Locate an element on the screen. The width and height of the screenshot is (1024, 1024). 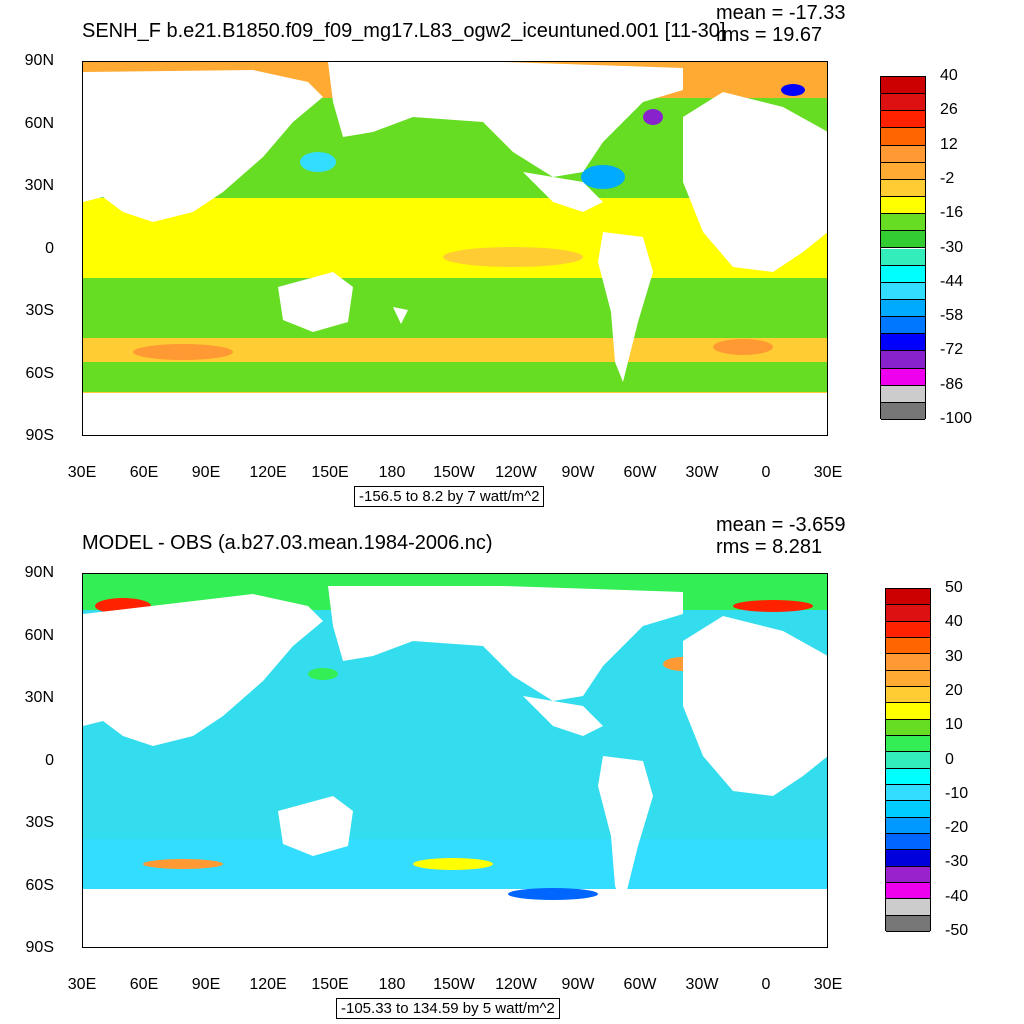
colorbar-label: -58 is located at coordinates (952, 316).